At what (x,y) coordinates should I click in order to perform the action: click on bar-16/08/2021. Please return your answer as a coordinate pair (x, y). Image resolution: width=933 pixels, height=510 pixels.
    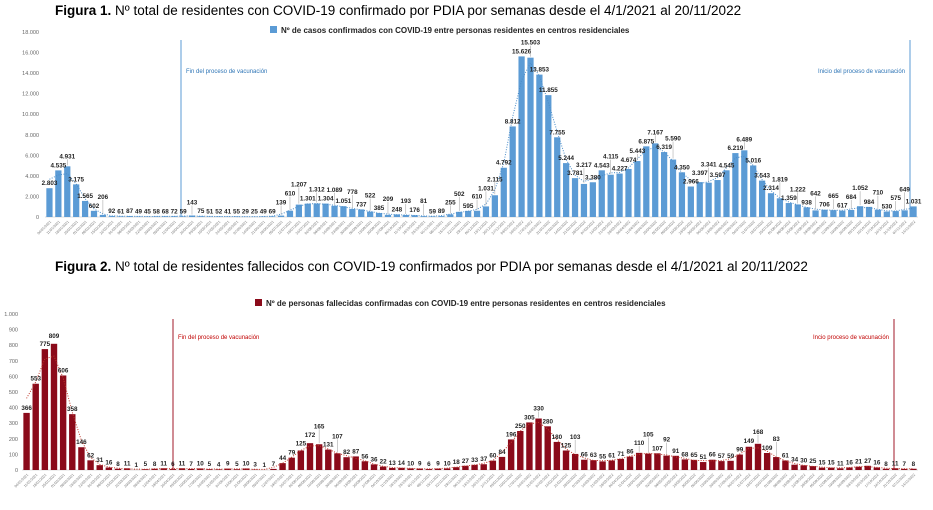
    Looking at the image, I should click on (334, 211).